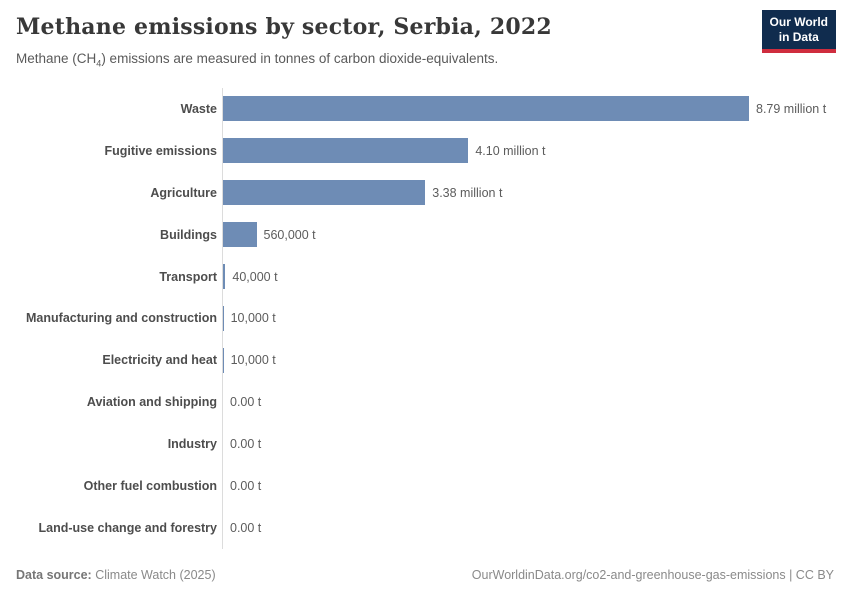 The image size is (850, 600). I want to click on table-row: Agriculture 3.38 million t, so click(425, 193).